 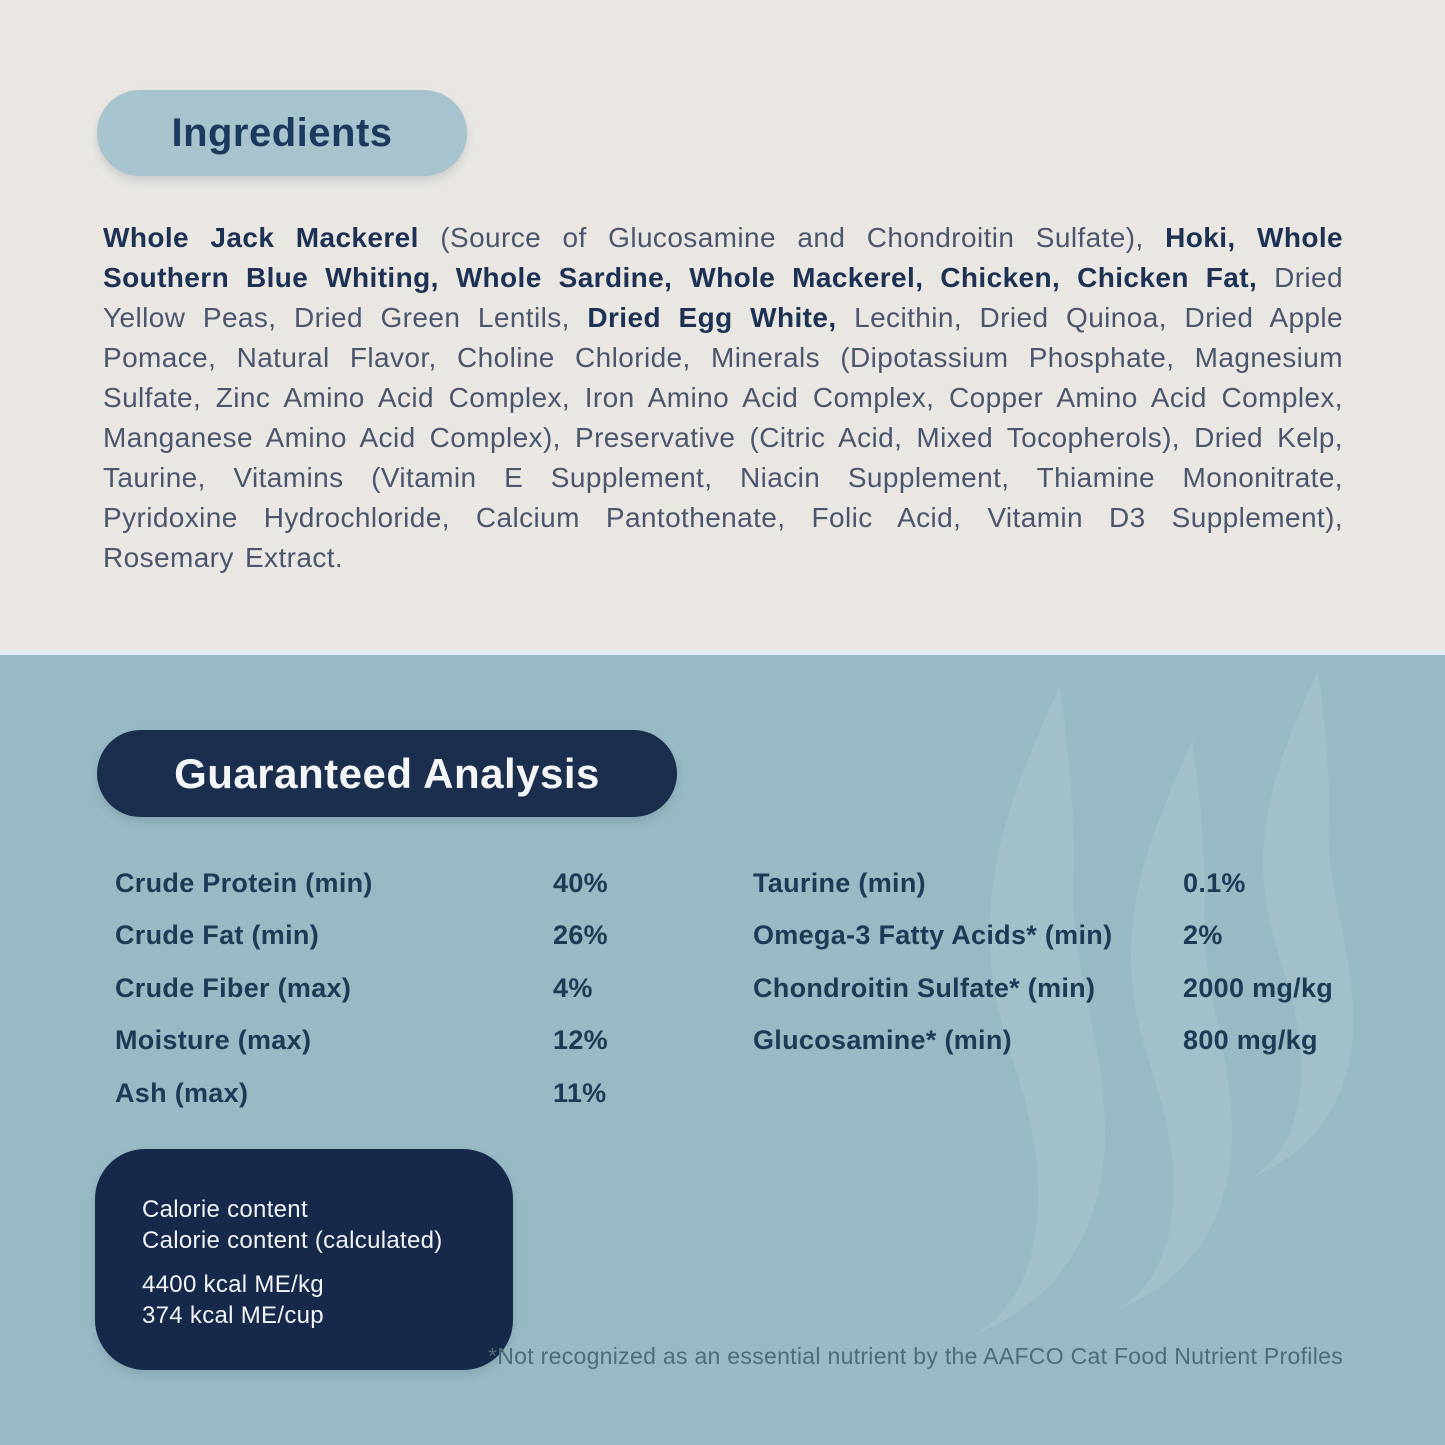 I want to click on guaranteed-analysis-badge: Guaranteed Analysis, so click(x=387, y=773).